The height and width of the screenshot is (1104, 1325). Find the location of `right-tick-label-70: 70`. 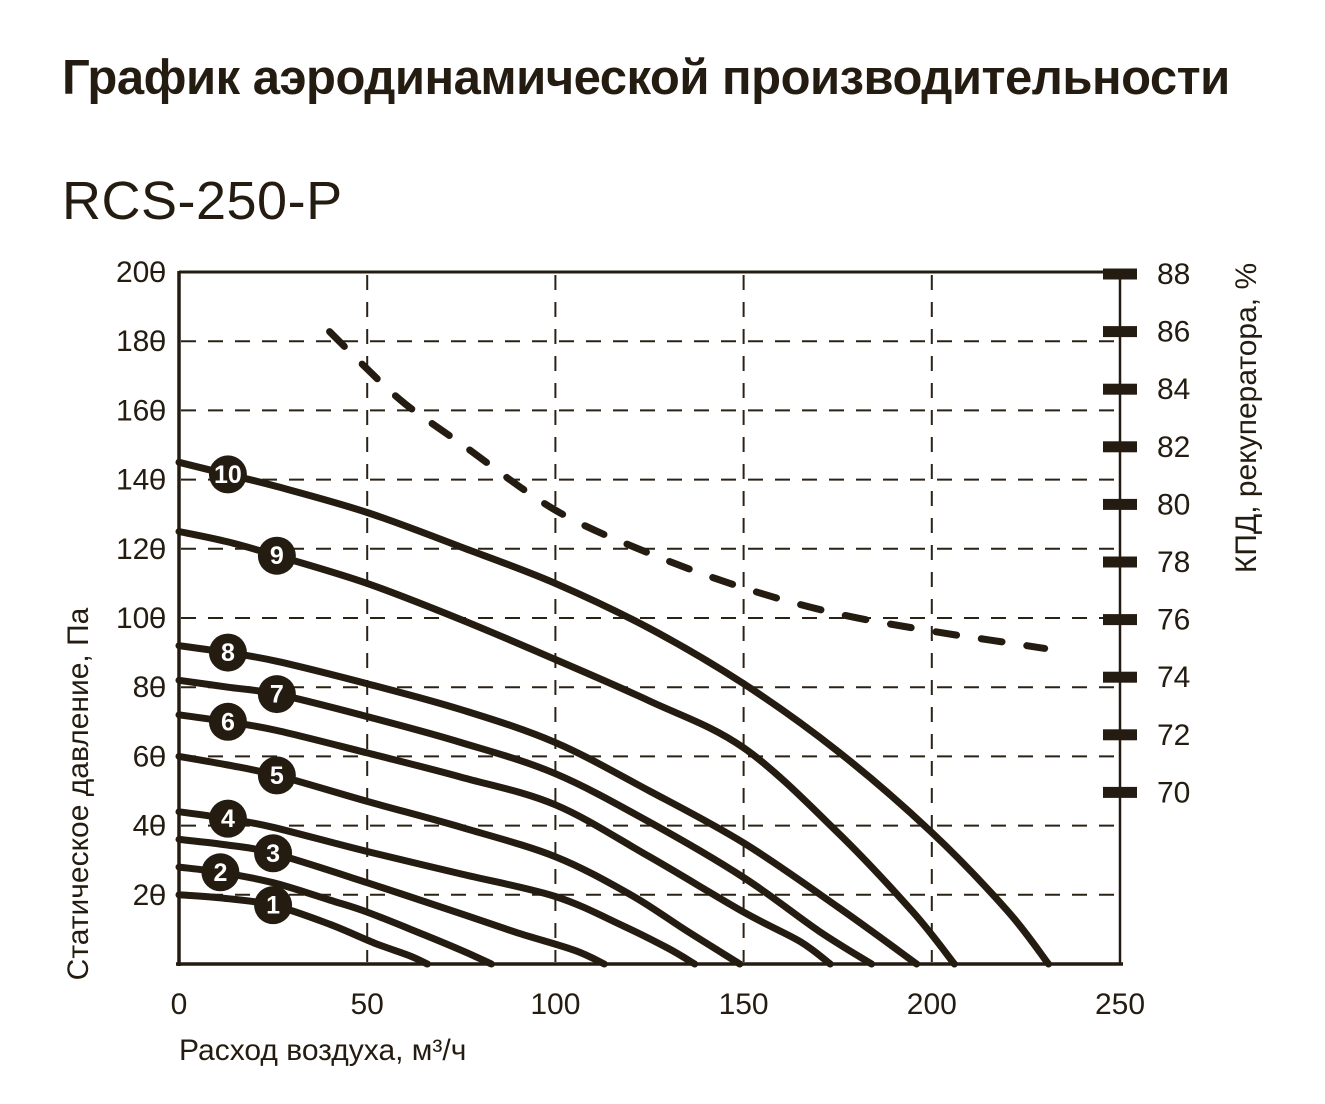

right-tick-label-70: 70 is located at coordinates (1173, 792).